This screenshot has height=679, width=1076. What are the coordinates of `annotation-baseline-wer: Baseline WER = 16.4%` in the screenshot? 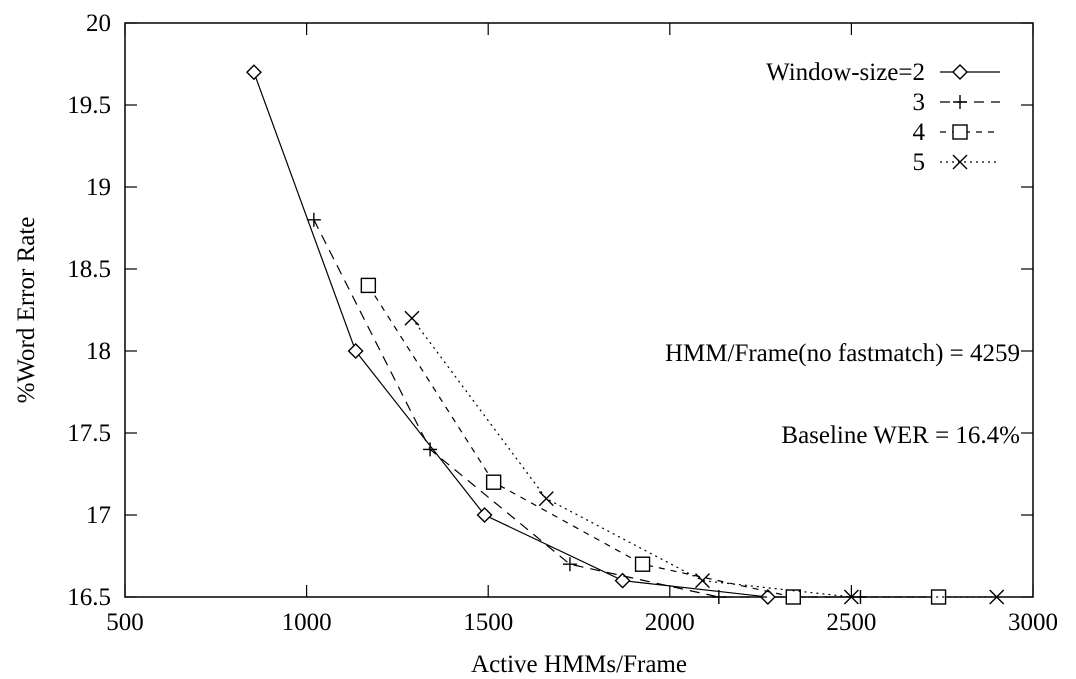 It's located at (900, 435).